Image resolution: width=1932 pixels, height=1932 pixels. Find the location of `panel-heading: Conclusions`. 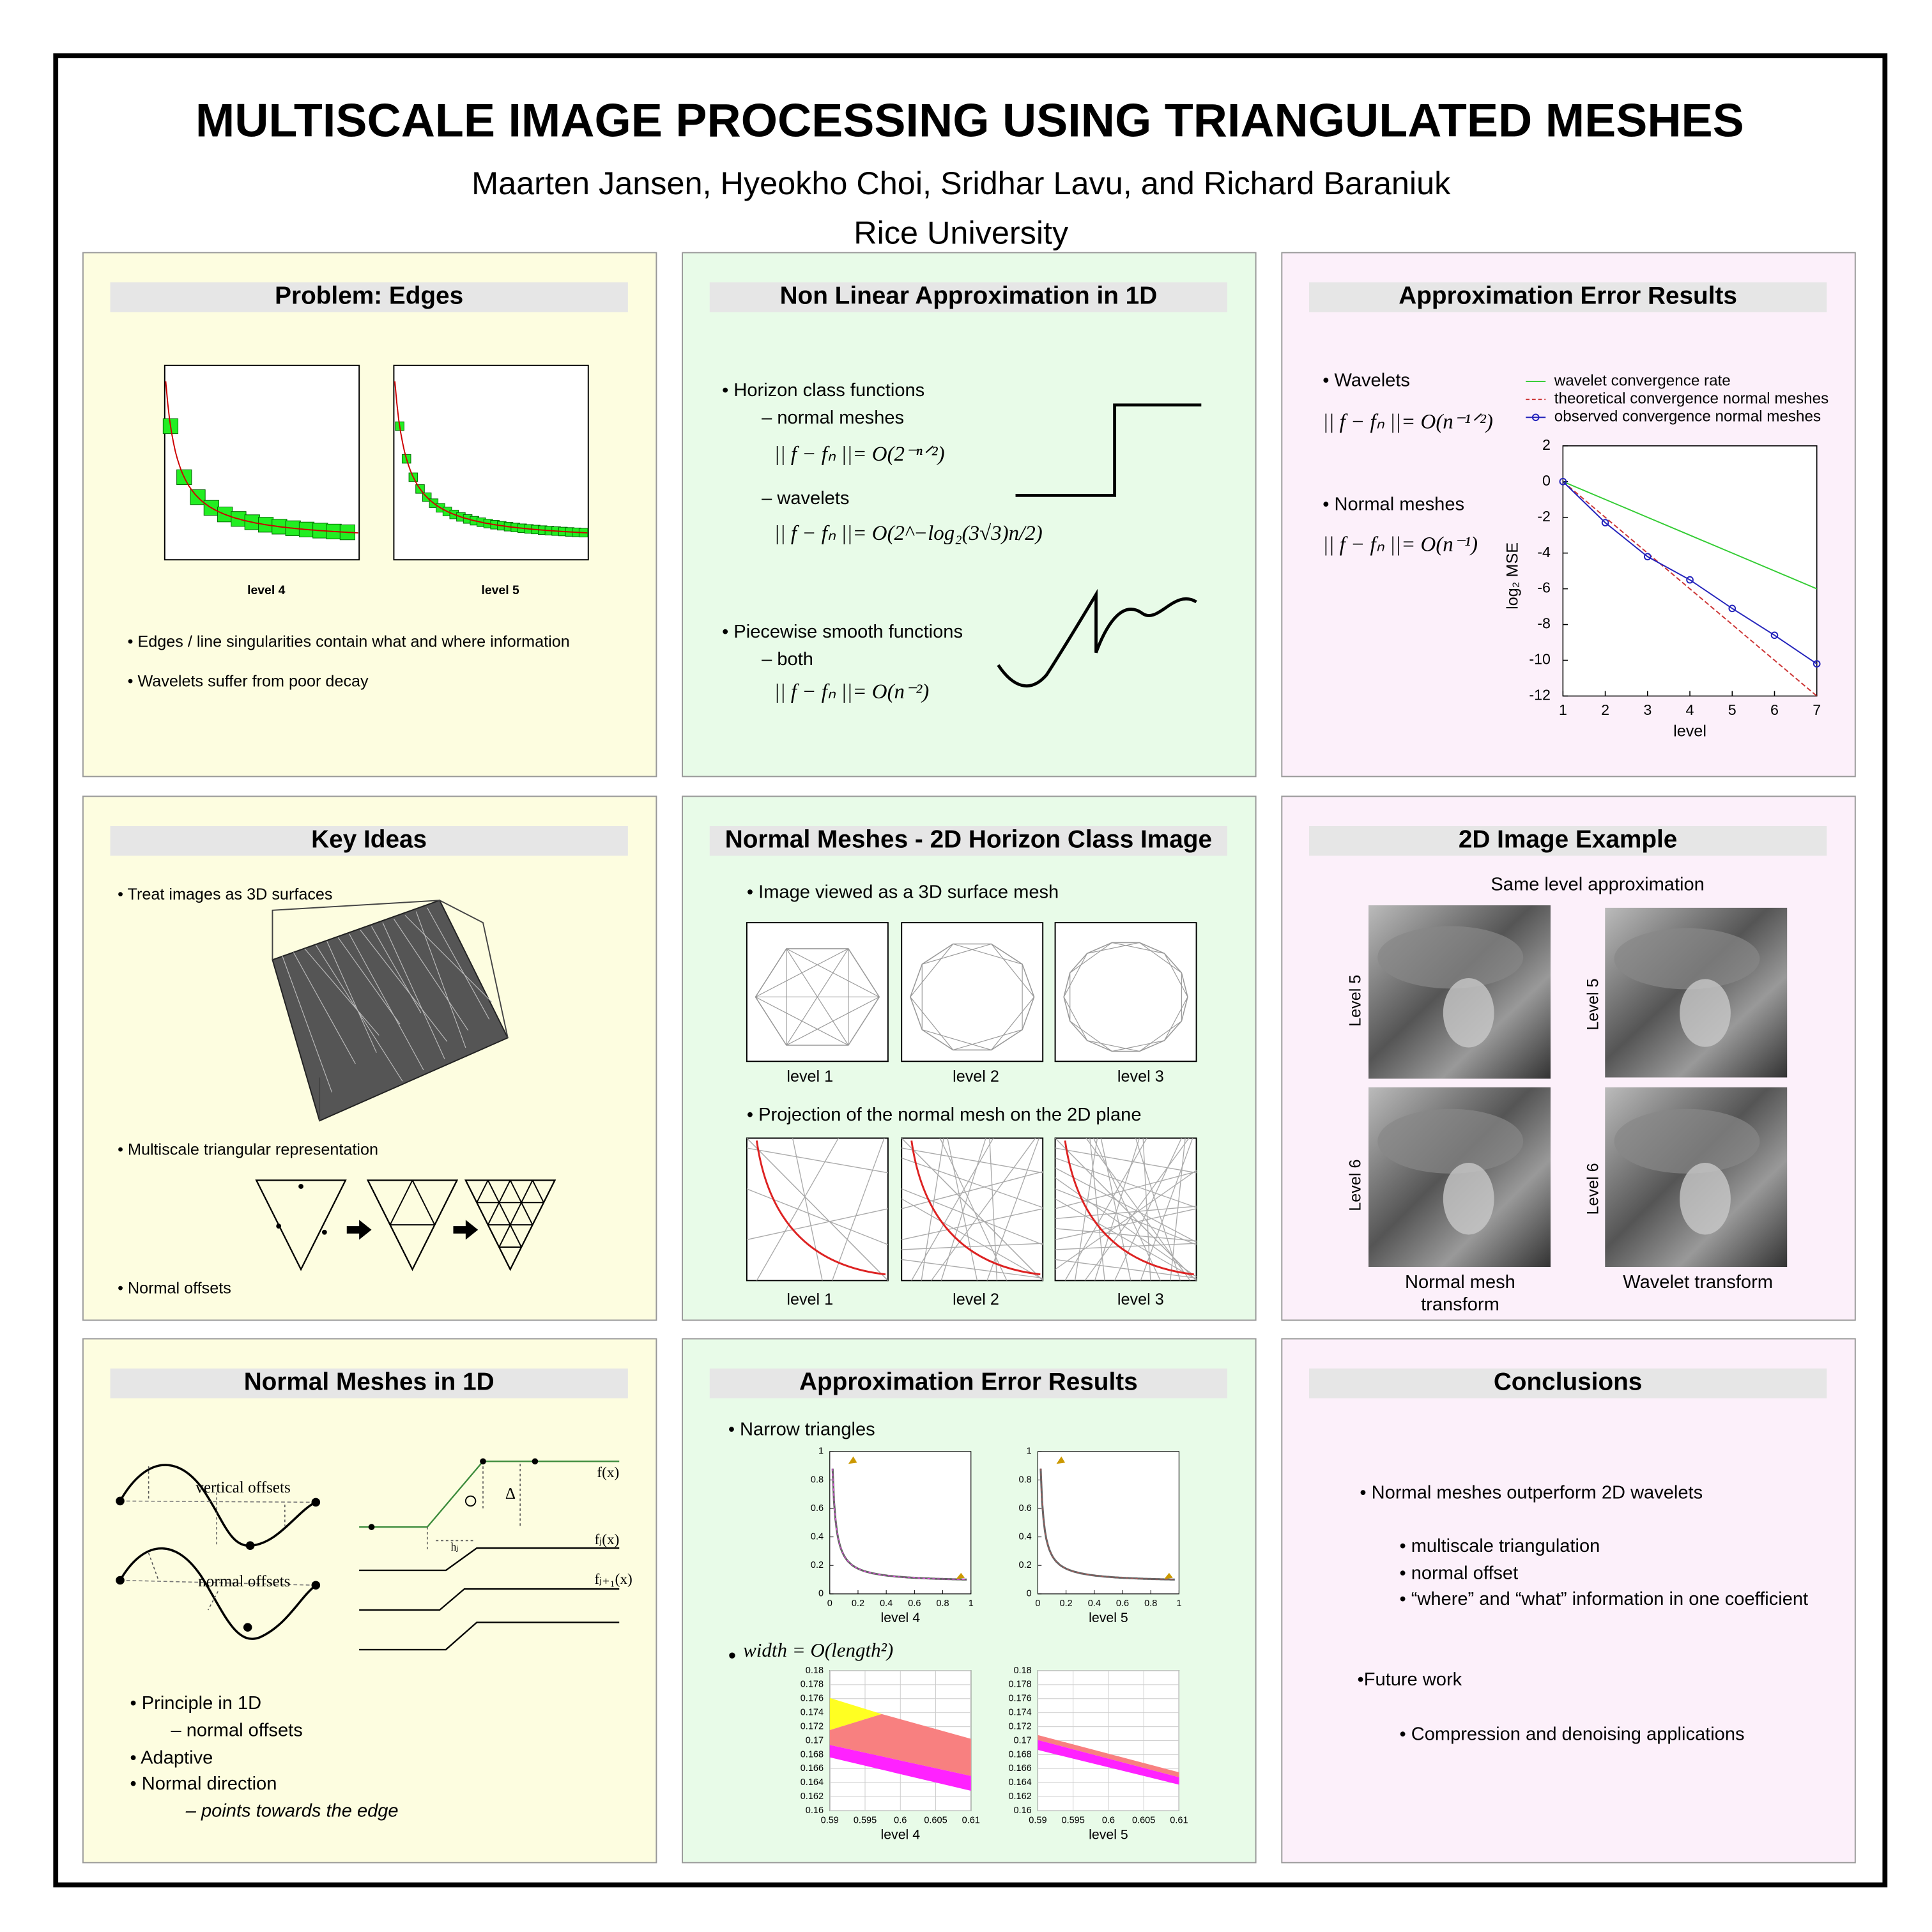

panel-heading: Conclusions is located at coordinates (1568, 1381).